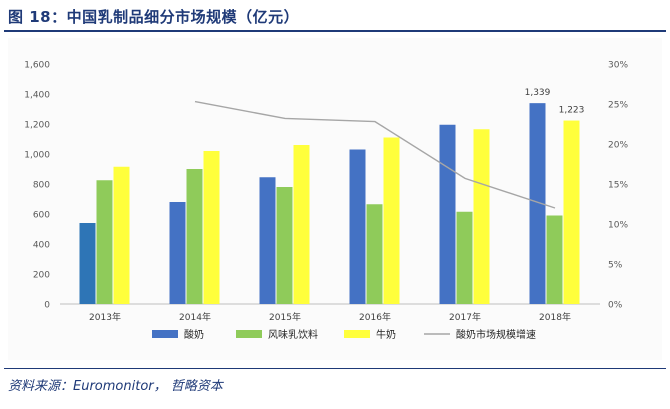  I want to click on data-label: 1,223, so click(572, 111).